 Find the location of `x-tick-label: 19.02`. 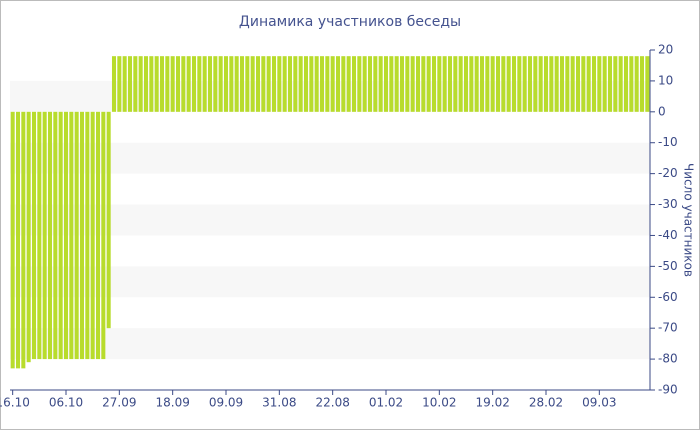

x-tick-label: 19.02 is located at coordinates (492, 403).